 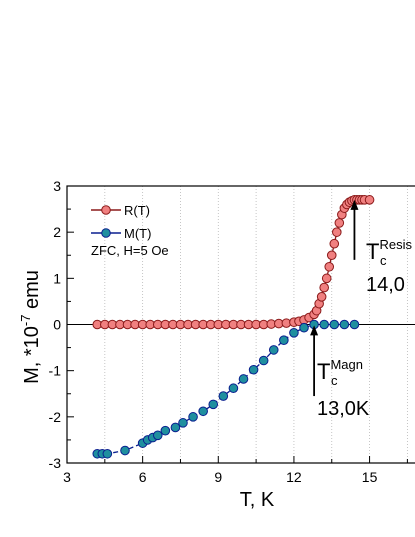 What do you see at coordinates (57, 186) in the screenshot?
I see `y-tick-label: 3` at bounding box center [57, 186].